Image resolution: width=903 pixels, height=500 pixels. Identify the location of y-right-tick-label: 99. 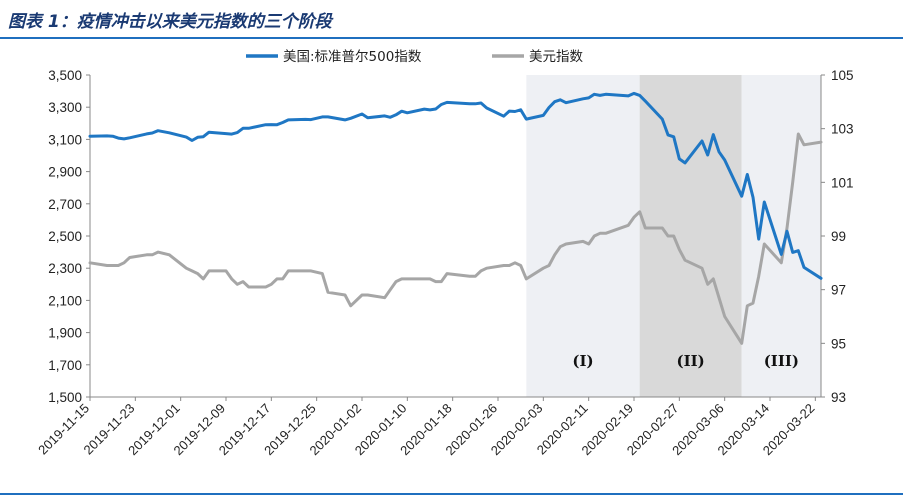
(838, 236).